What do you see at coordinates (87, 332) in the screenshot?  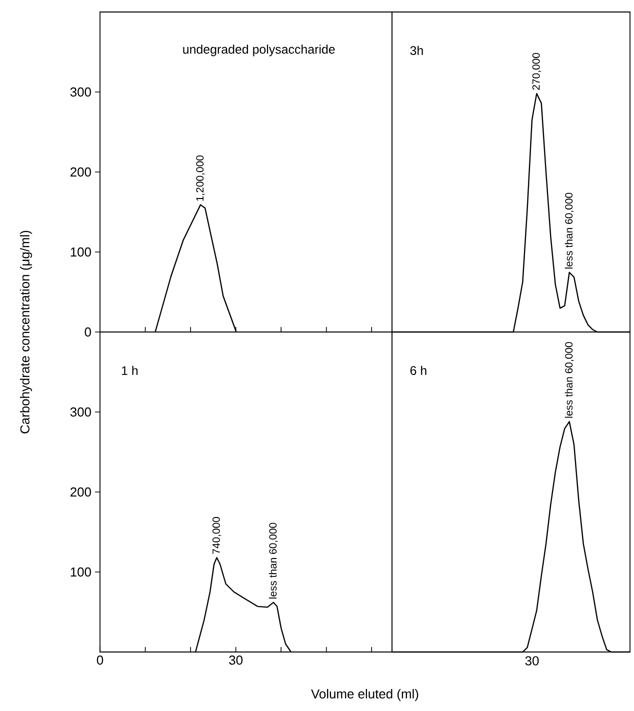 I see `y-tick-label: 0` at bounding box center [87, 332].